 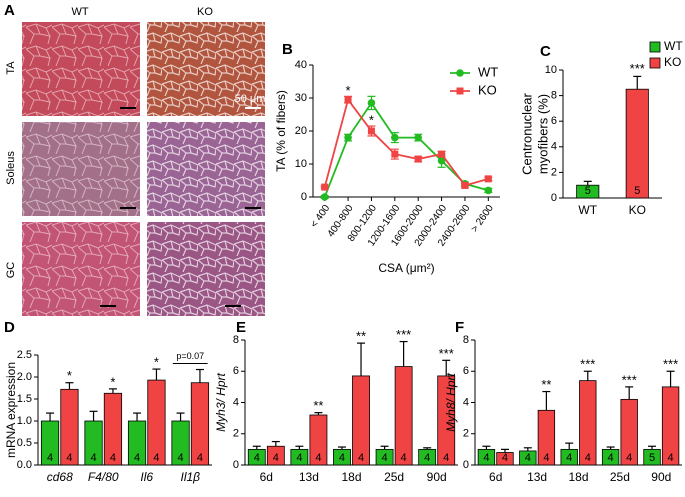 What do you see at coordinates (482, 219) in the screenshot?
I see `x-tick-label: > 2600` at bounding box center [482, 219].